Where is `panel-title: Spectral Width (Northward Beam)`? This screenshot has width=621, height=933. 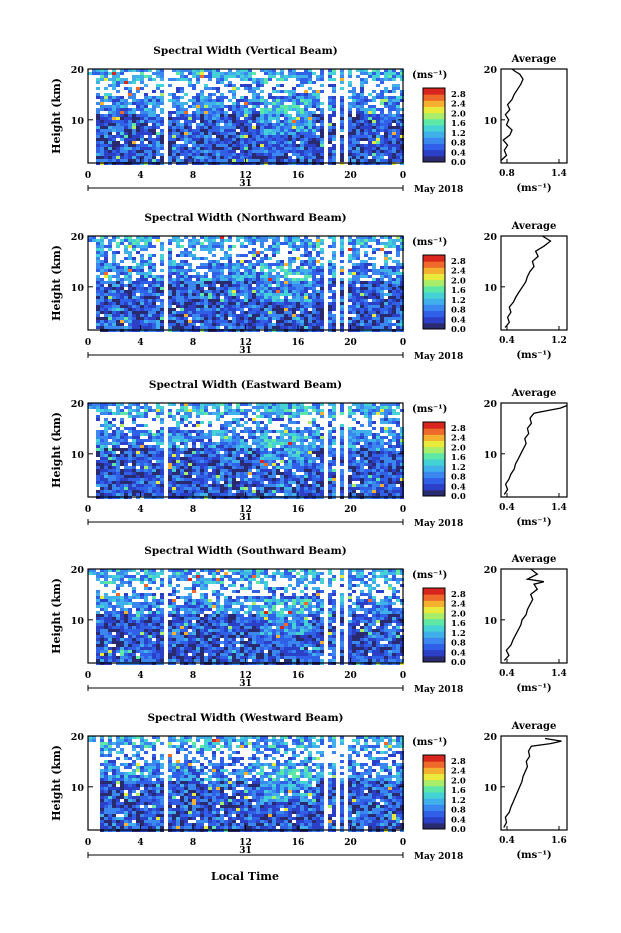
panel-title: Spectral Width (Northward Beam) is located at coordinates (245, 218).